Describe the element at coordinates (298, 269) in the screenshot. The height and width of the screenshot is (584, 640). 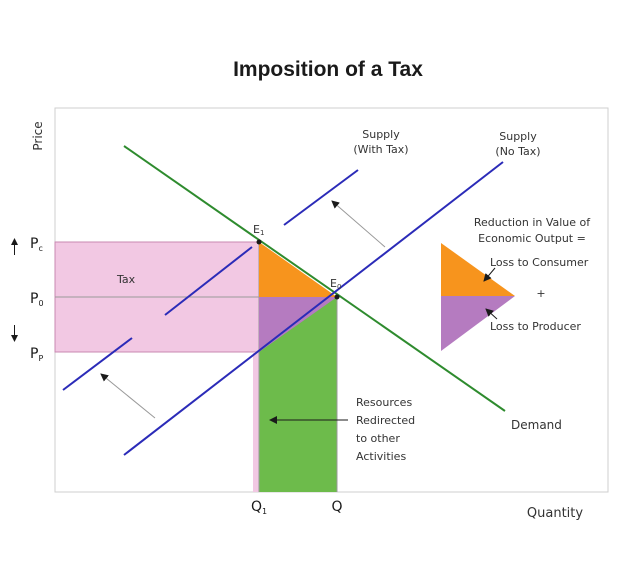
I see `consumer-loss-triangle` at that location.